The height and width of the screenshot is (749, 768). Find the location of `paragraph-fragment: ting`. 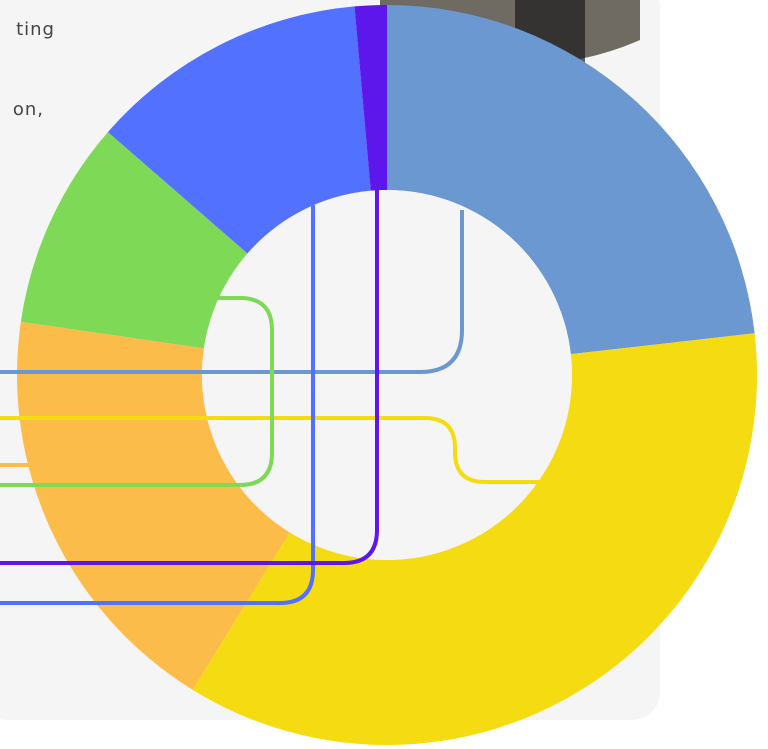

paragraph-fragment: ting is located at coordinates (35, 29).